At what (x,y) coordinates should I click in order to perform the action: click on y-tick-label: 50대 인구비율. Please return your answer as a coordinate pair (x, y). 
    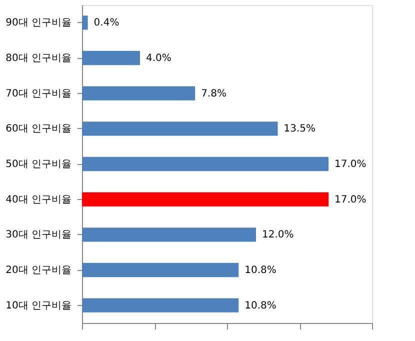
    Looking at the image, I should click on (39, 164).